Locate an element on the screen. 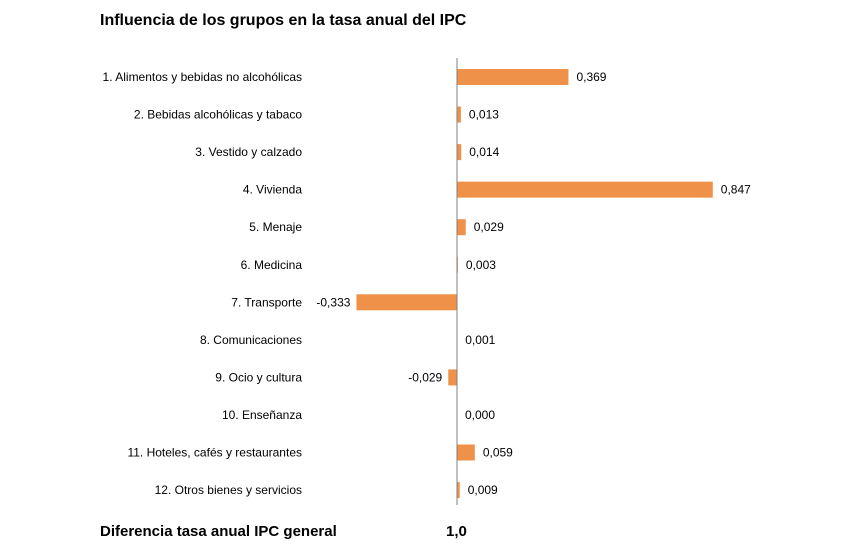 The image size is (865, 556). value-label-9: -0,029 is located at coordinates (425, 377).